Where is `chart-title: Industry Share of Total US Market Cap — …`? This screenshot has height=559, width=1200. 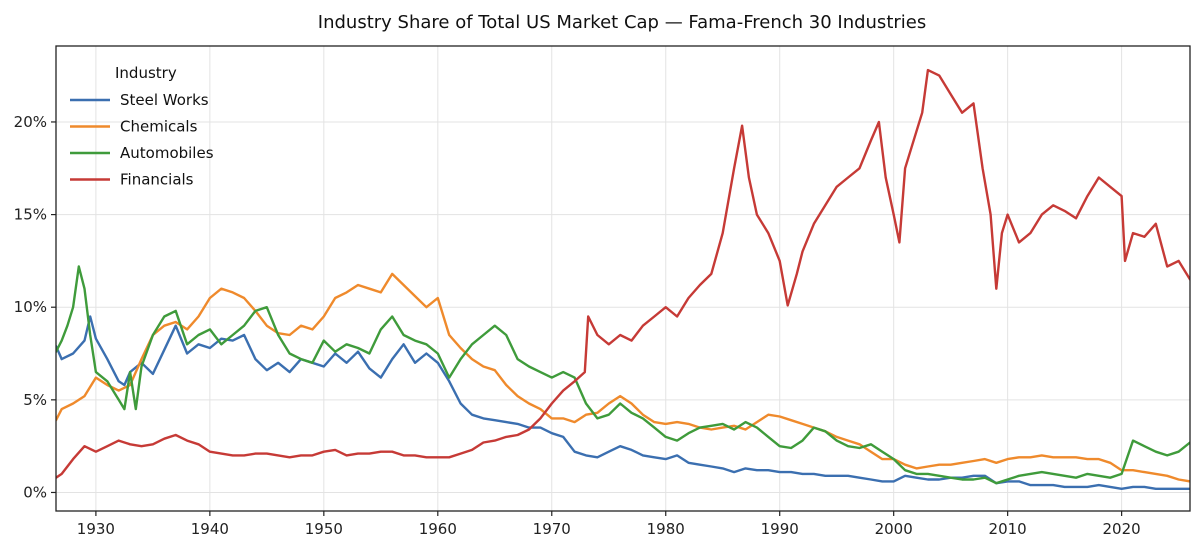 chart-title: Industry Share of Total US Market Cap — … is located at coordinates (622, 22).